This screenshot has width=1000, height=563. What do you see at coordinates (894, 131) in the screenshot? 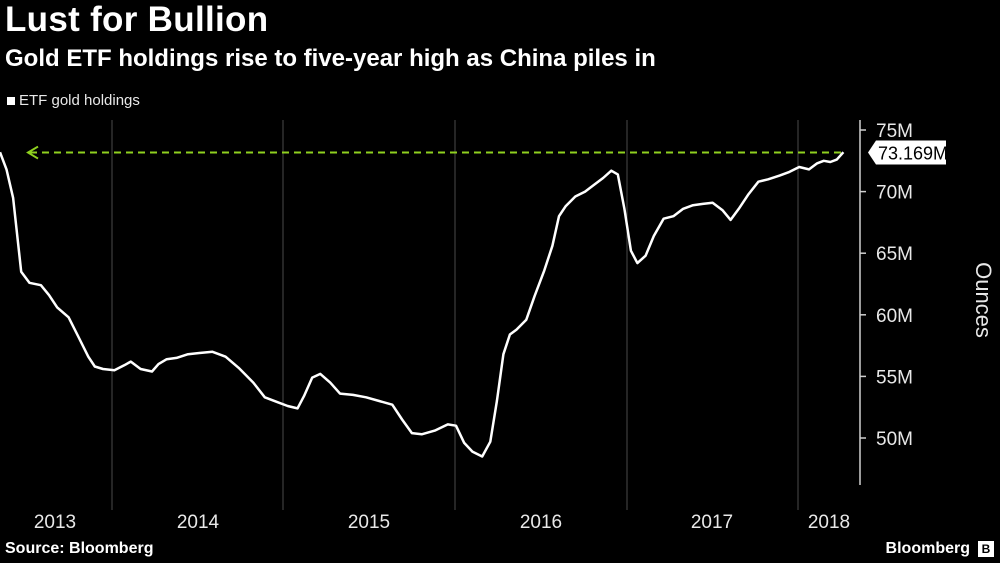
I see `y-tick-label: 75M` at bounding box center [894, 131].